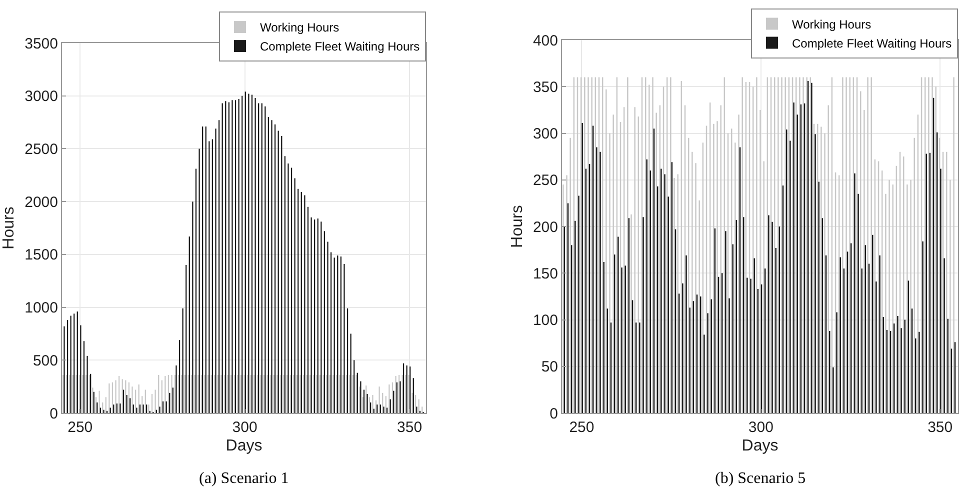  What do you see at coordinates (545, 320) in the screenshot?
I see `y-tick-label: 100` at bounding box center [545, 320].